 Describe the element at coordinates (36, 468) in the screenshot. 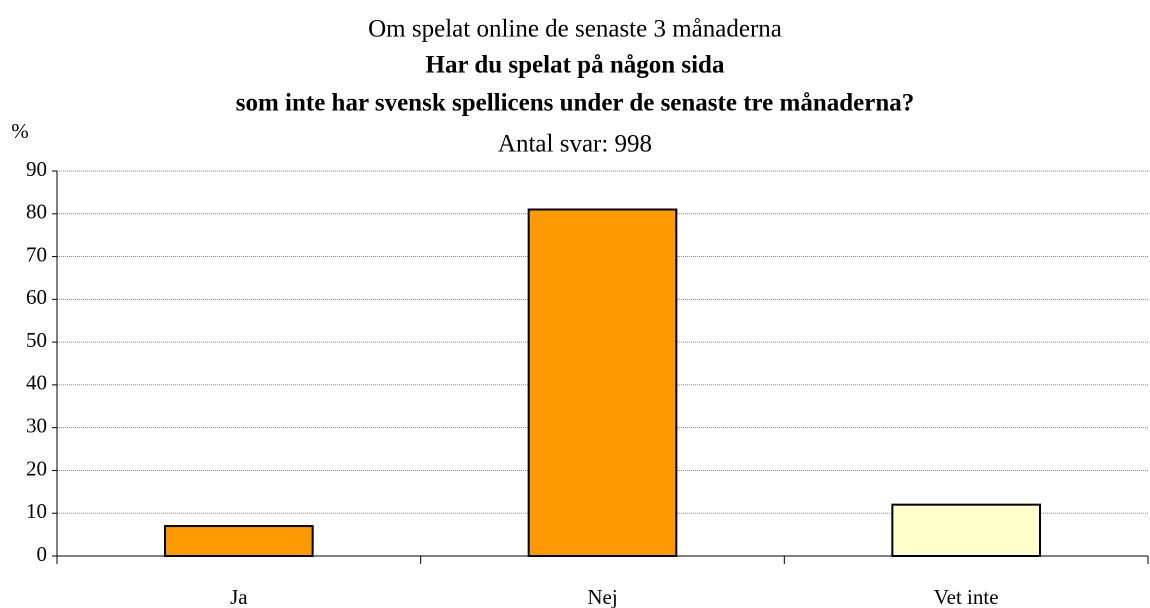

I see `y-tick-label: 20` at that location.